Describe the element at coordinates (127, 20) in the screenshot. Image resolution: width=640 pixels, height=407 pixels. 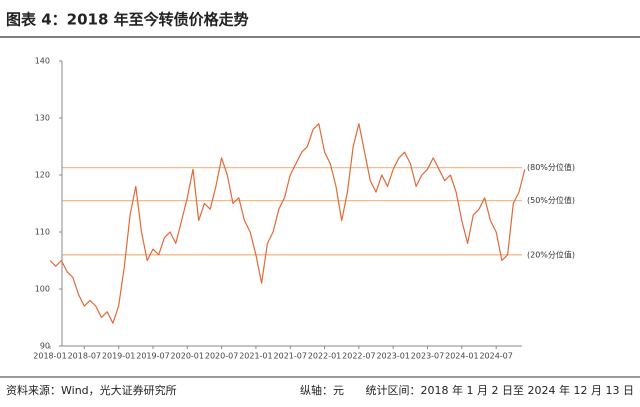
I see `chart-title: 图表 4：2018 年至今转债价格走势` at that location.